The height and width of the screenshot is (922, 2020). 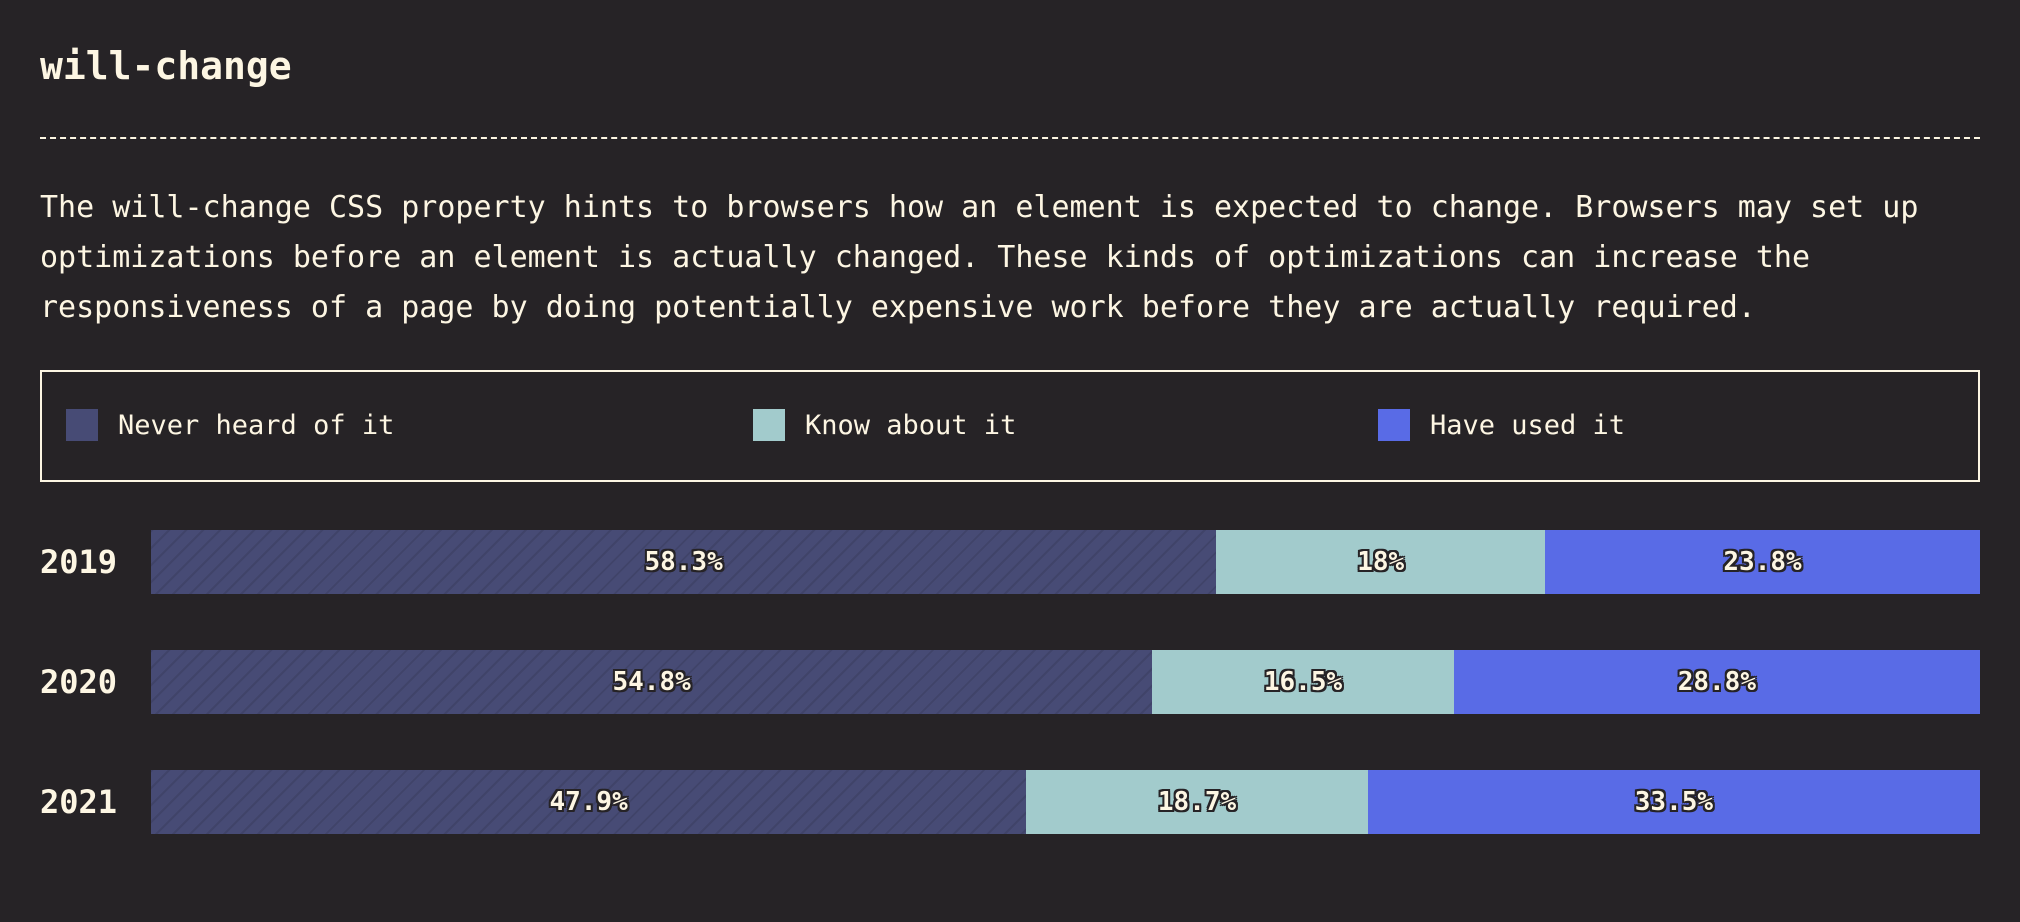 I want to click on legend-item-never-heard: Never heard of it, so click(x=230, y=425).